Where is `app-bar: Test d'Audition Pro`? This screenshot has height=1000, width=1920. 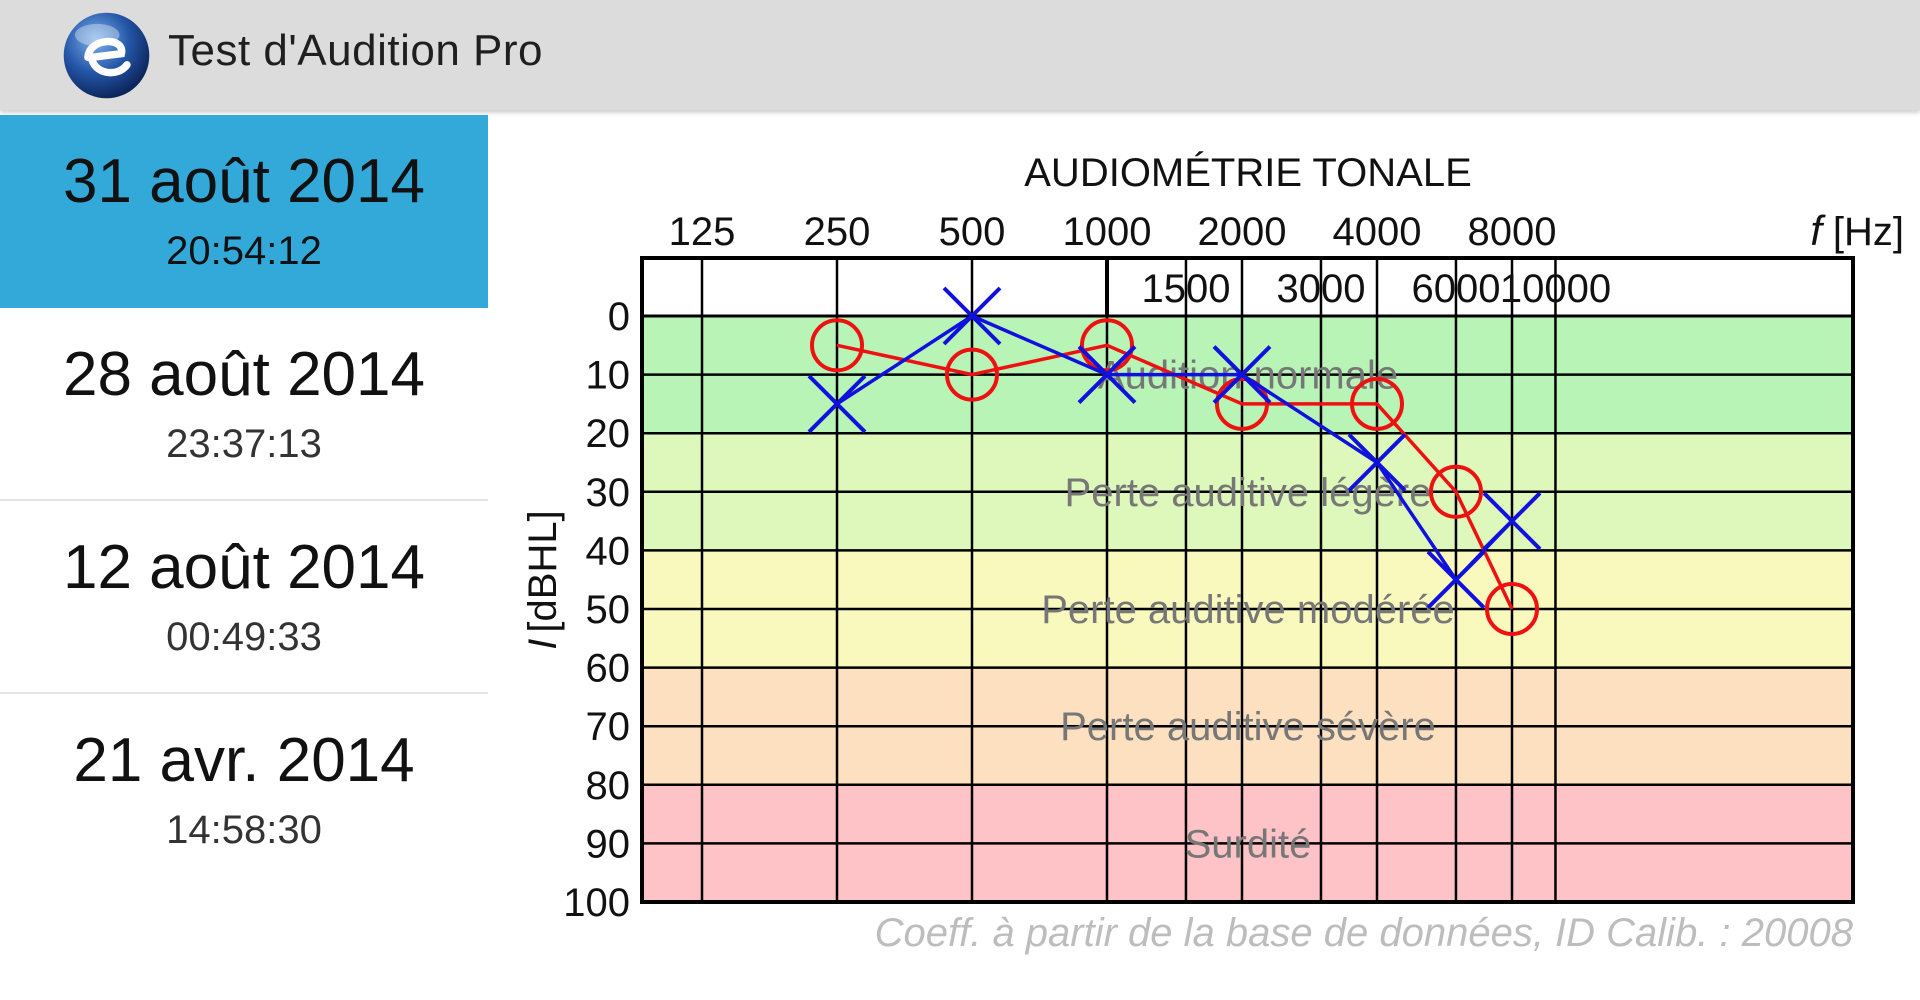 app-bar: Test d'Audition Pro is located at coordinates (960, 55).